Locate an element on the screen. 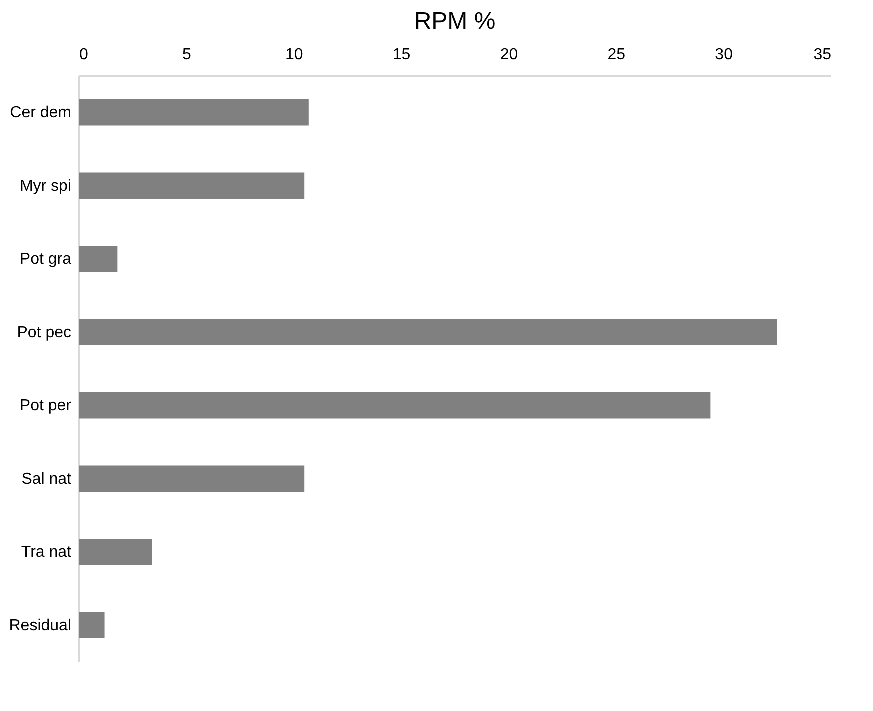 The height and width of the screenshot is (711, 873). y-tick-label: Pot pec is located at coordinates (44, 333).